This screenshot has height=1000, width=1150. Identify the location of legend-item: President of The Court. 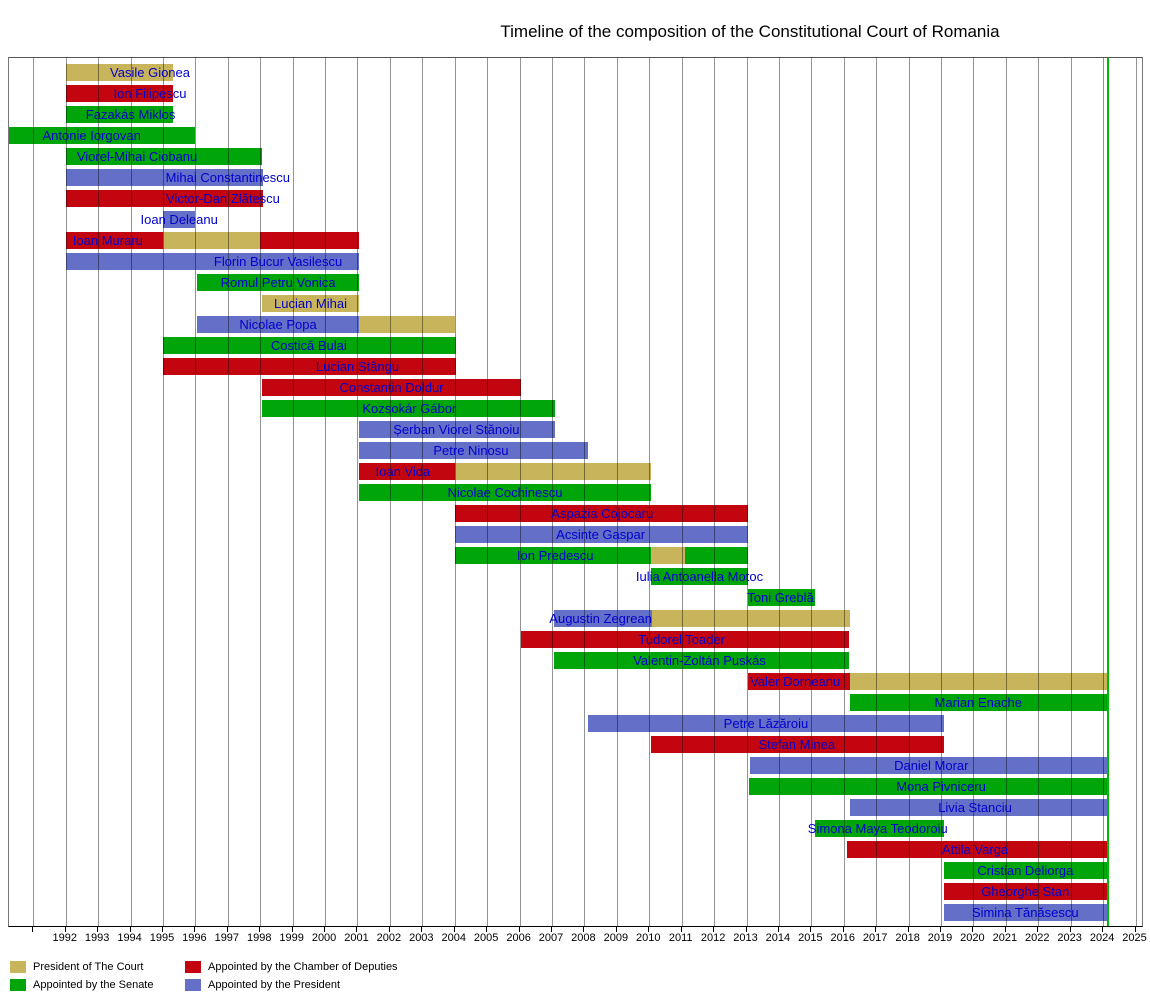
(97, 967).